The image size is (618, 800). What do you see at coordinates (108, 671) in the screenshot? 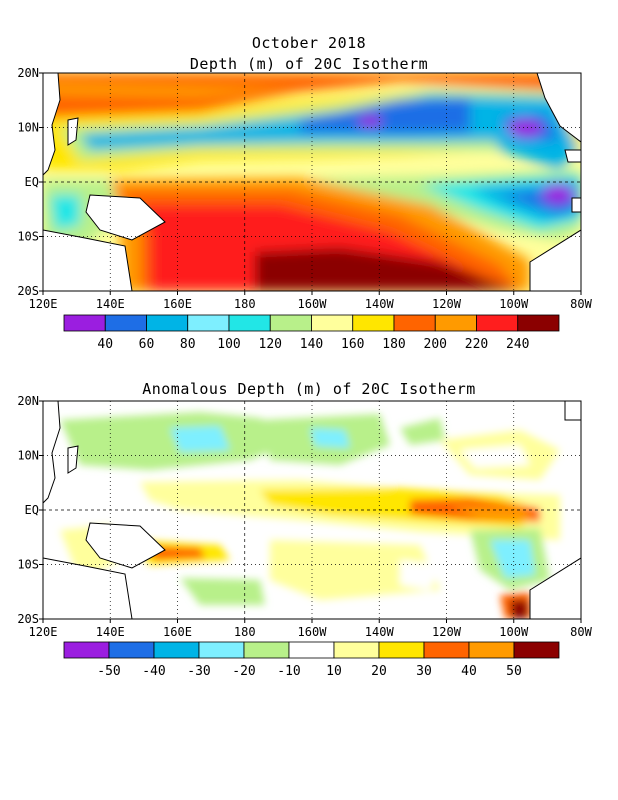
I see `colorbar-label: -50` at bounding box center [108, 671].